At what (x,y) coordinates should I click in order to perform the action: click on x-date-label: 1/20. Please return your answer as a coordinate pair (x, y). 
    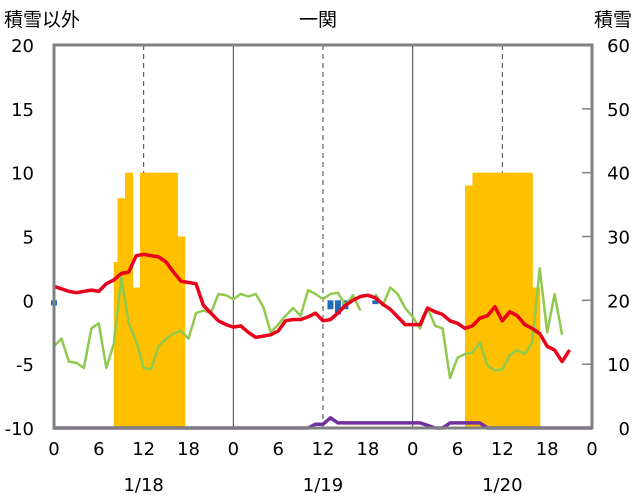
    Looking at the image, I should click on (502, 485).